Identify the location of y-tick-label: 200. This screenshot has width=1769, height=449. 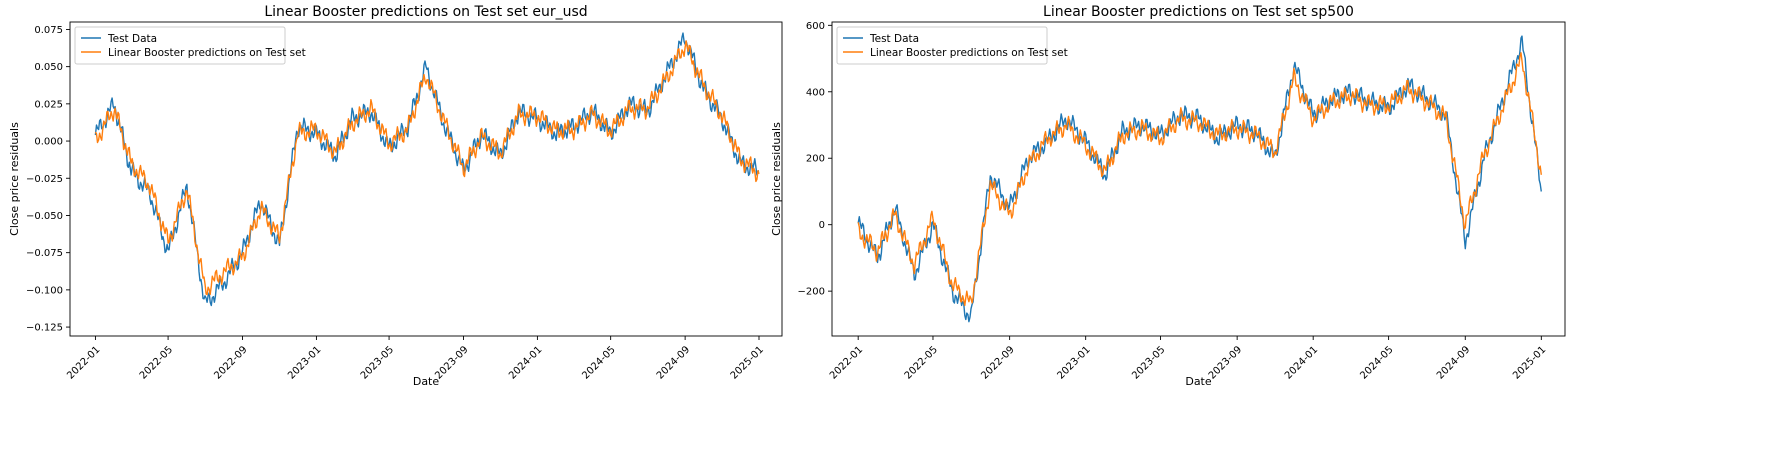
(815, 159).